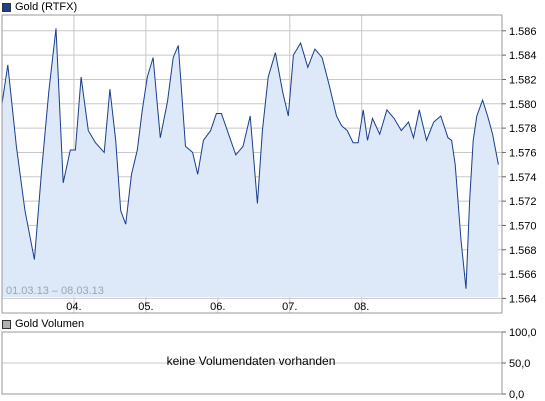 The width and height of the screenshot is (545, 401). I want to click on price-y-tick-label: 1.586, so click(523, 32).